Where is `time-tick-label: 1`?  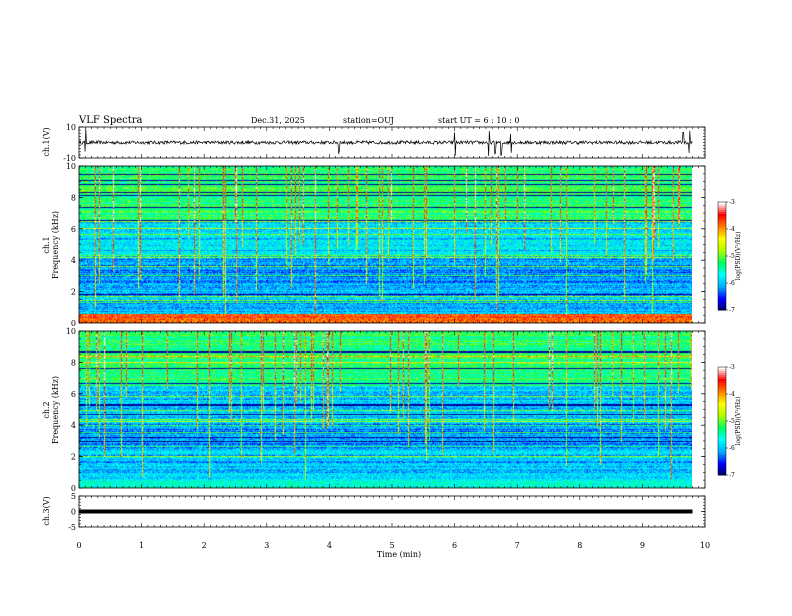
time-tick-label: 1 is located at coordinates (141, 545).